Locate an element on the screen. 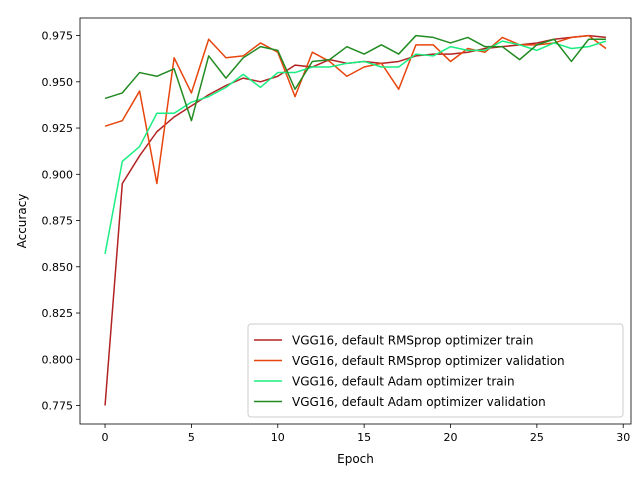 This screenshot has width=640, height=484. x-tick-label: 20 is located at coordinates (451, 437).